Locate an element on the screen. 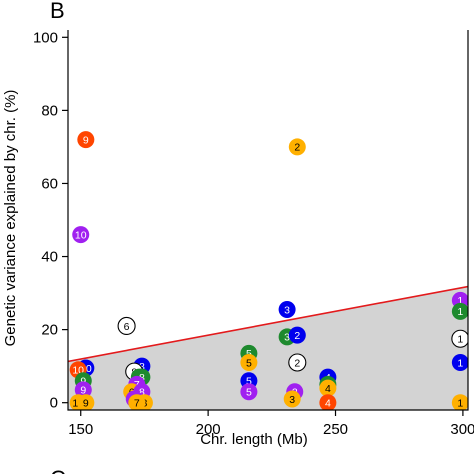 The width and height of the screenshot is (474, 474). x-axis: 150 200 250 300 is located at coordinates (271, 424).